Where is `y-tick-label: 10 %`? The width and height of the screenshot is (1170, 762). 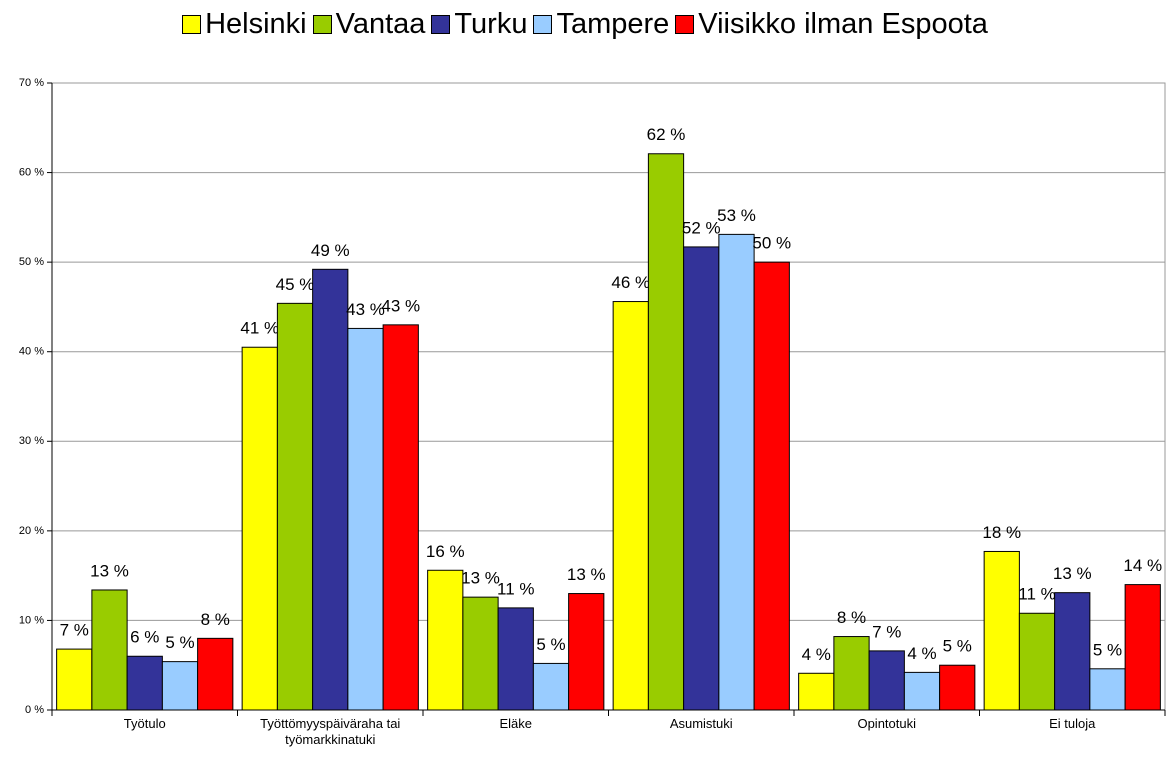
y-tick-label: 10 % is located at coordinates (31, 620).